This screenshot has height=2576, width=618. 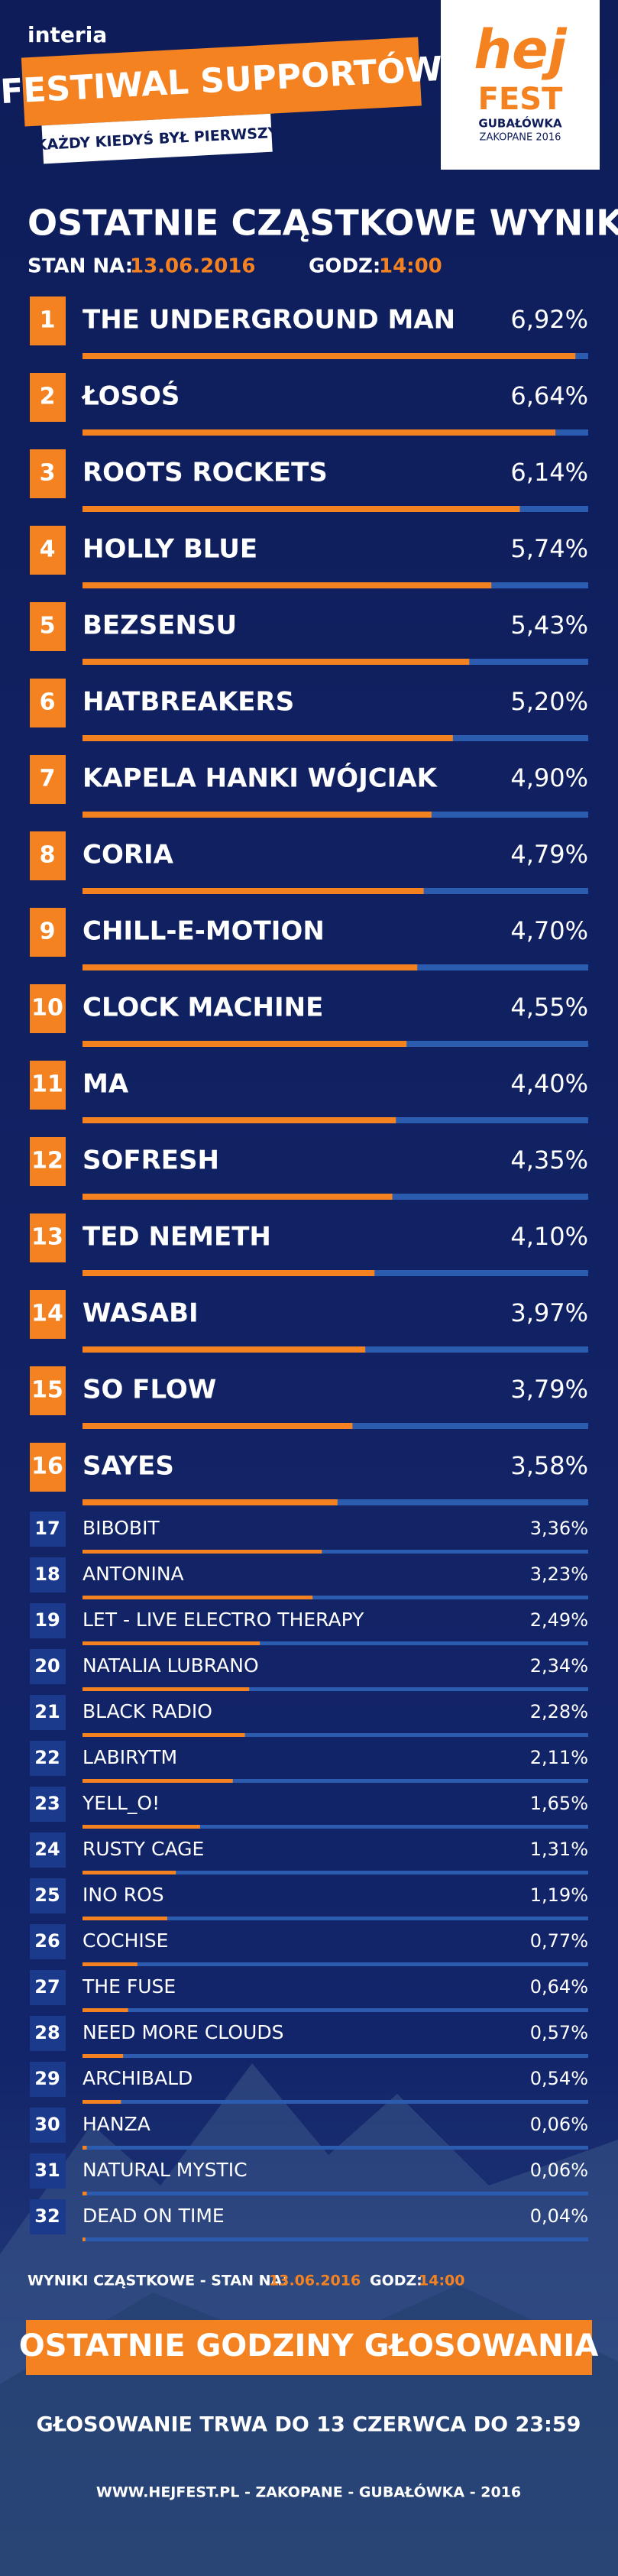 What do you see at coordinates (48, 702) in the screenshot?
I see `rank: 6` at bounding box center [48, 702].